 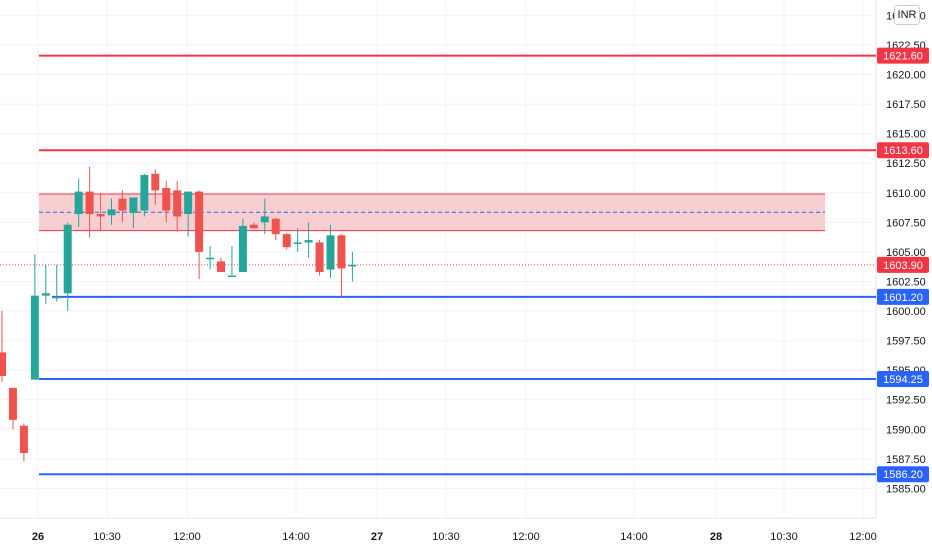 What do you see at coordinates (906, 342) in the screenshot?
I see `y-tick-label: 1597.50` at bounding box center [906, 342].